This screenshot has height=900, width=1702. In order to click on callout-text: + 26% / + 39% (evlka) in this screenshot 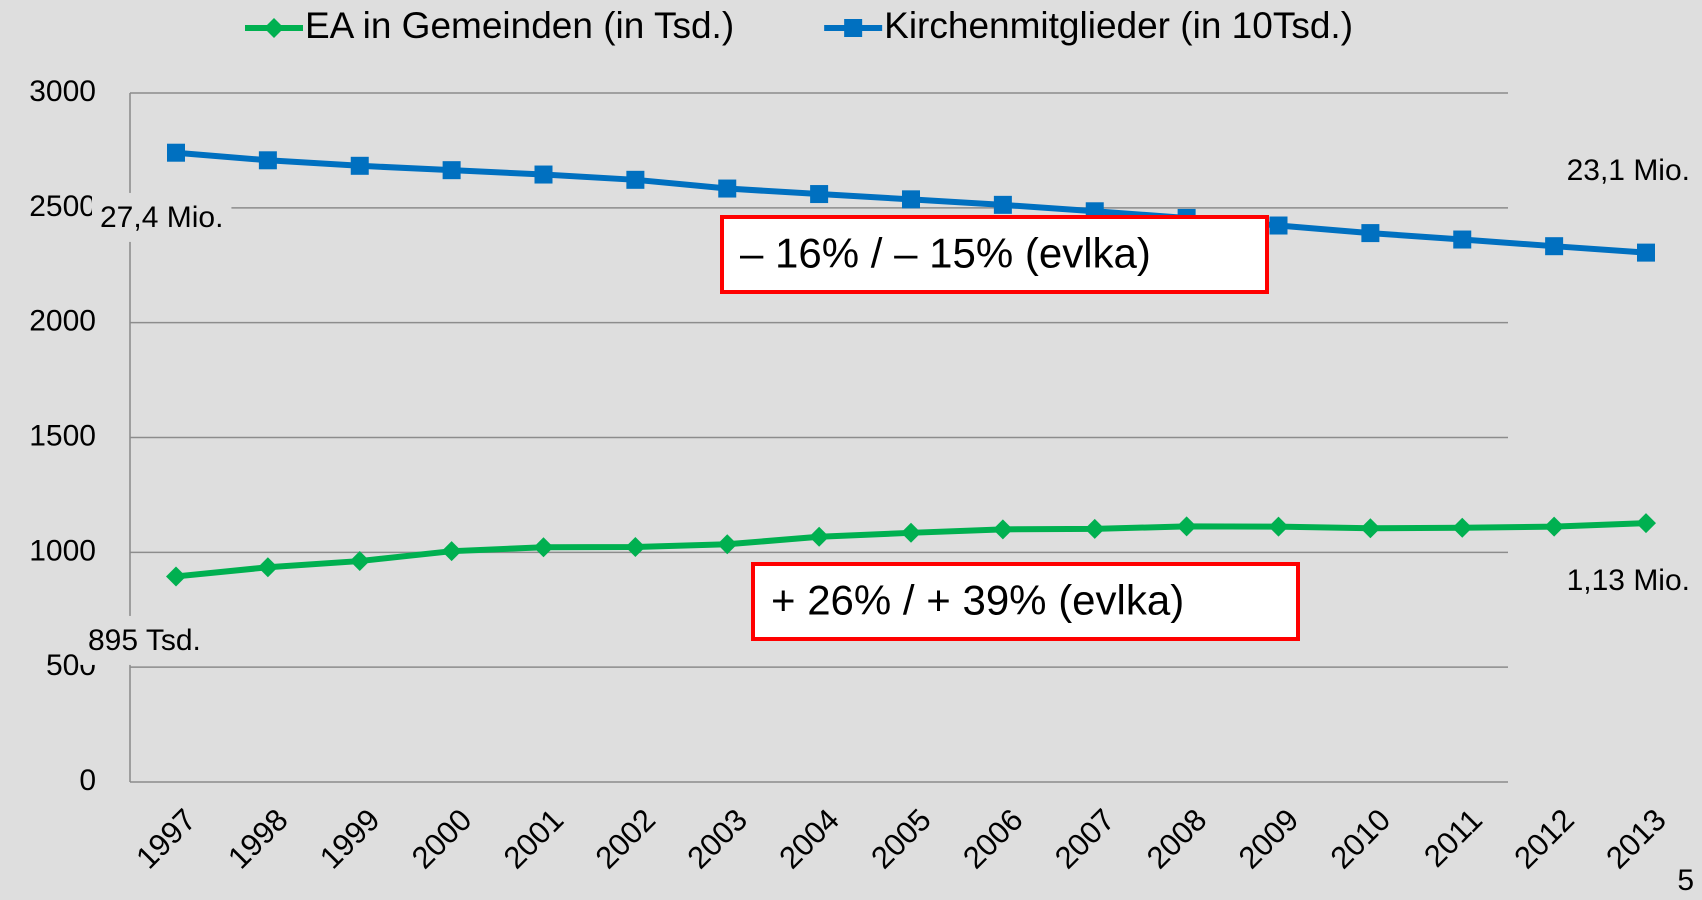, I will do `click(977, 600)`.